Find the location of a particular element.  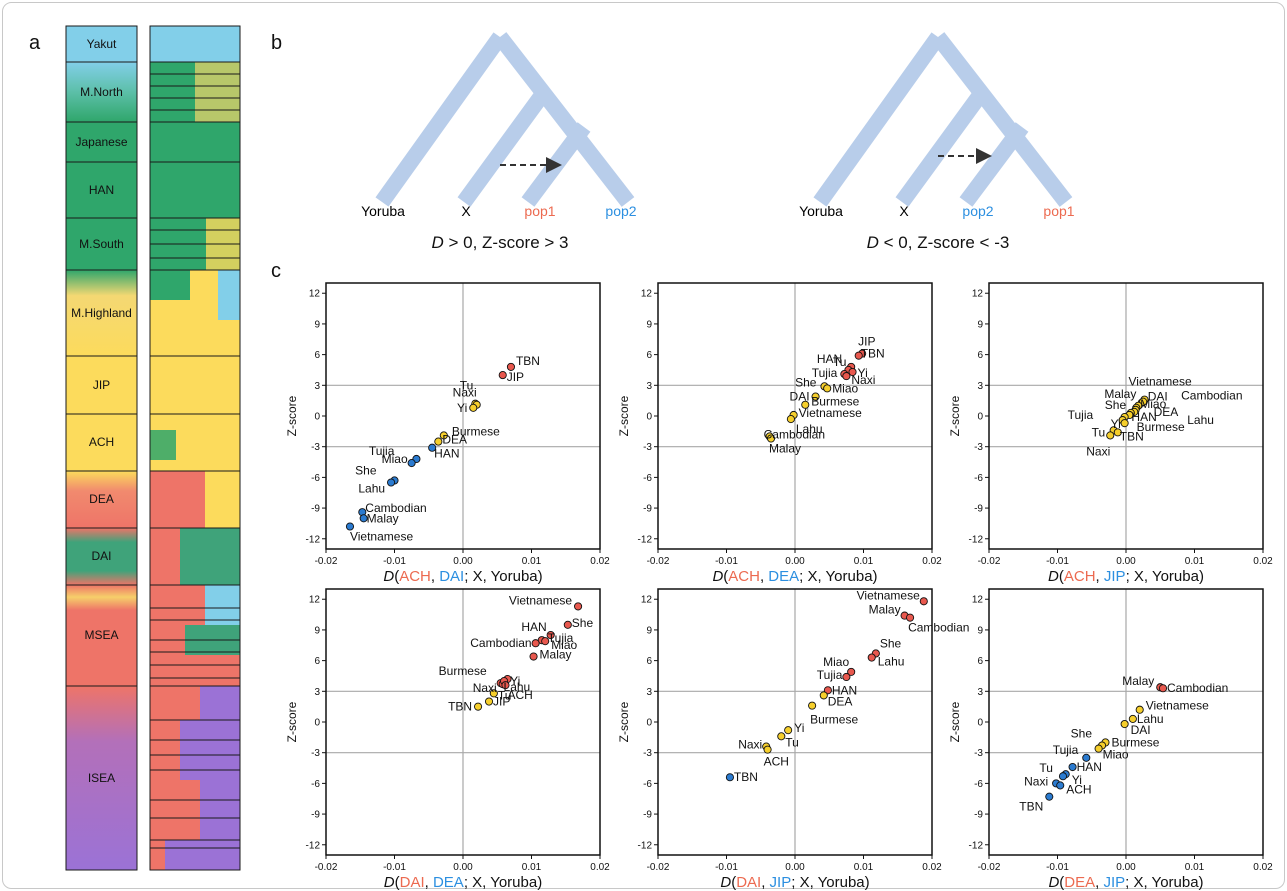

strip-segment-isea is located at coordinates (101, 778).